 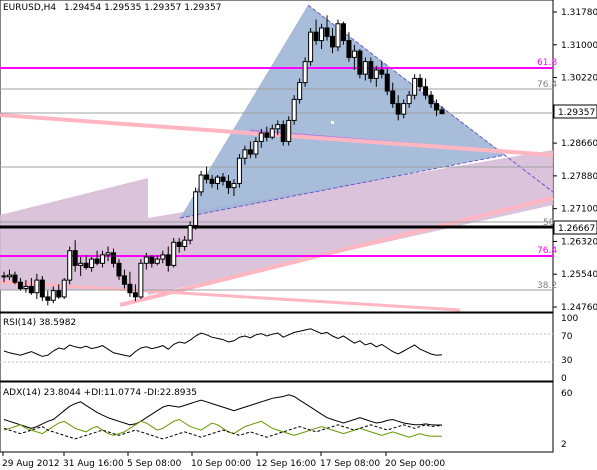 I want to click on rsi-panel, so click(x=277, y=347).